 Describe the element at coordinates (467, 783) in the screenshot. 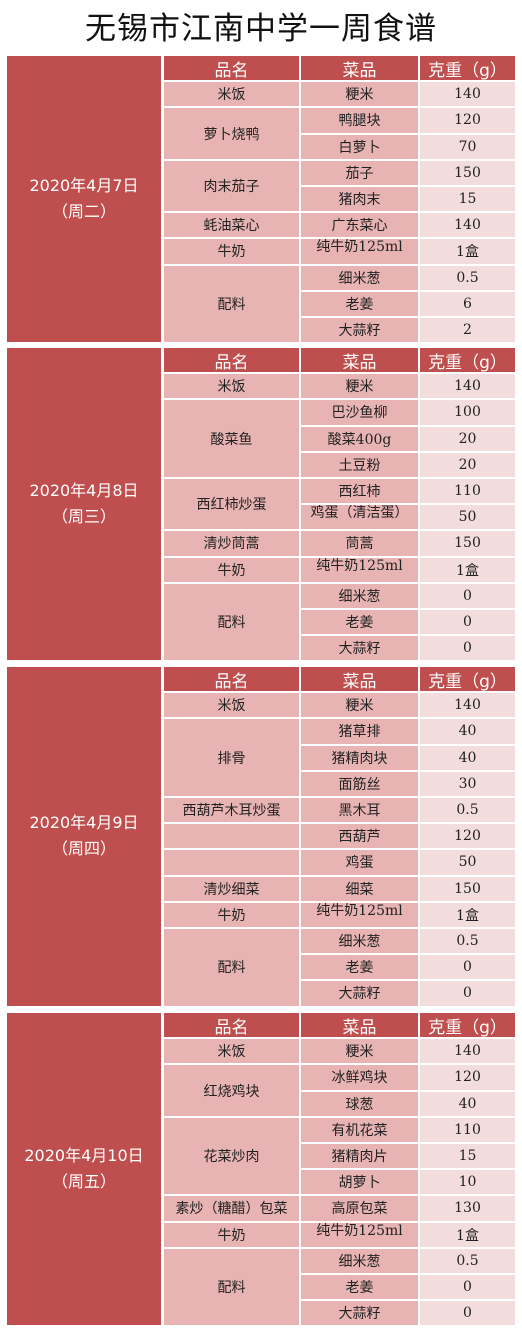

I see `ingredient-weight: 30` at that location.